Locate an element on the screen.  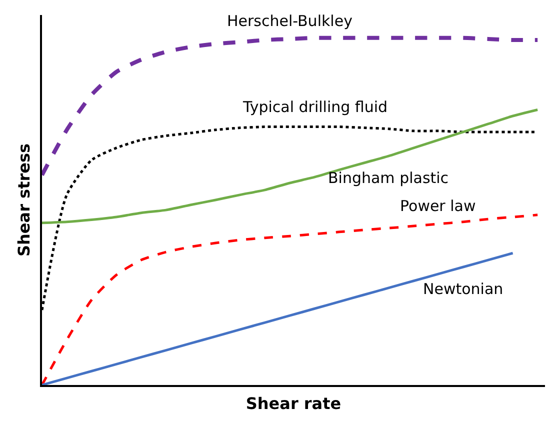
series-label: Bingham plastic is located at coordinates (388, 178).